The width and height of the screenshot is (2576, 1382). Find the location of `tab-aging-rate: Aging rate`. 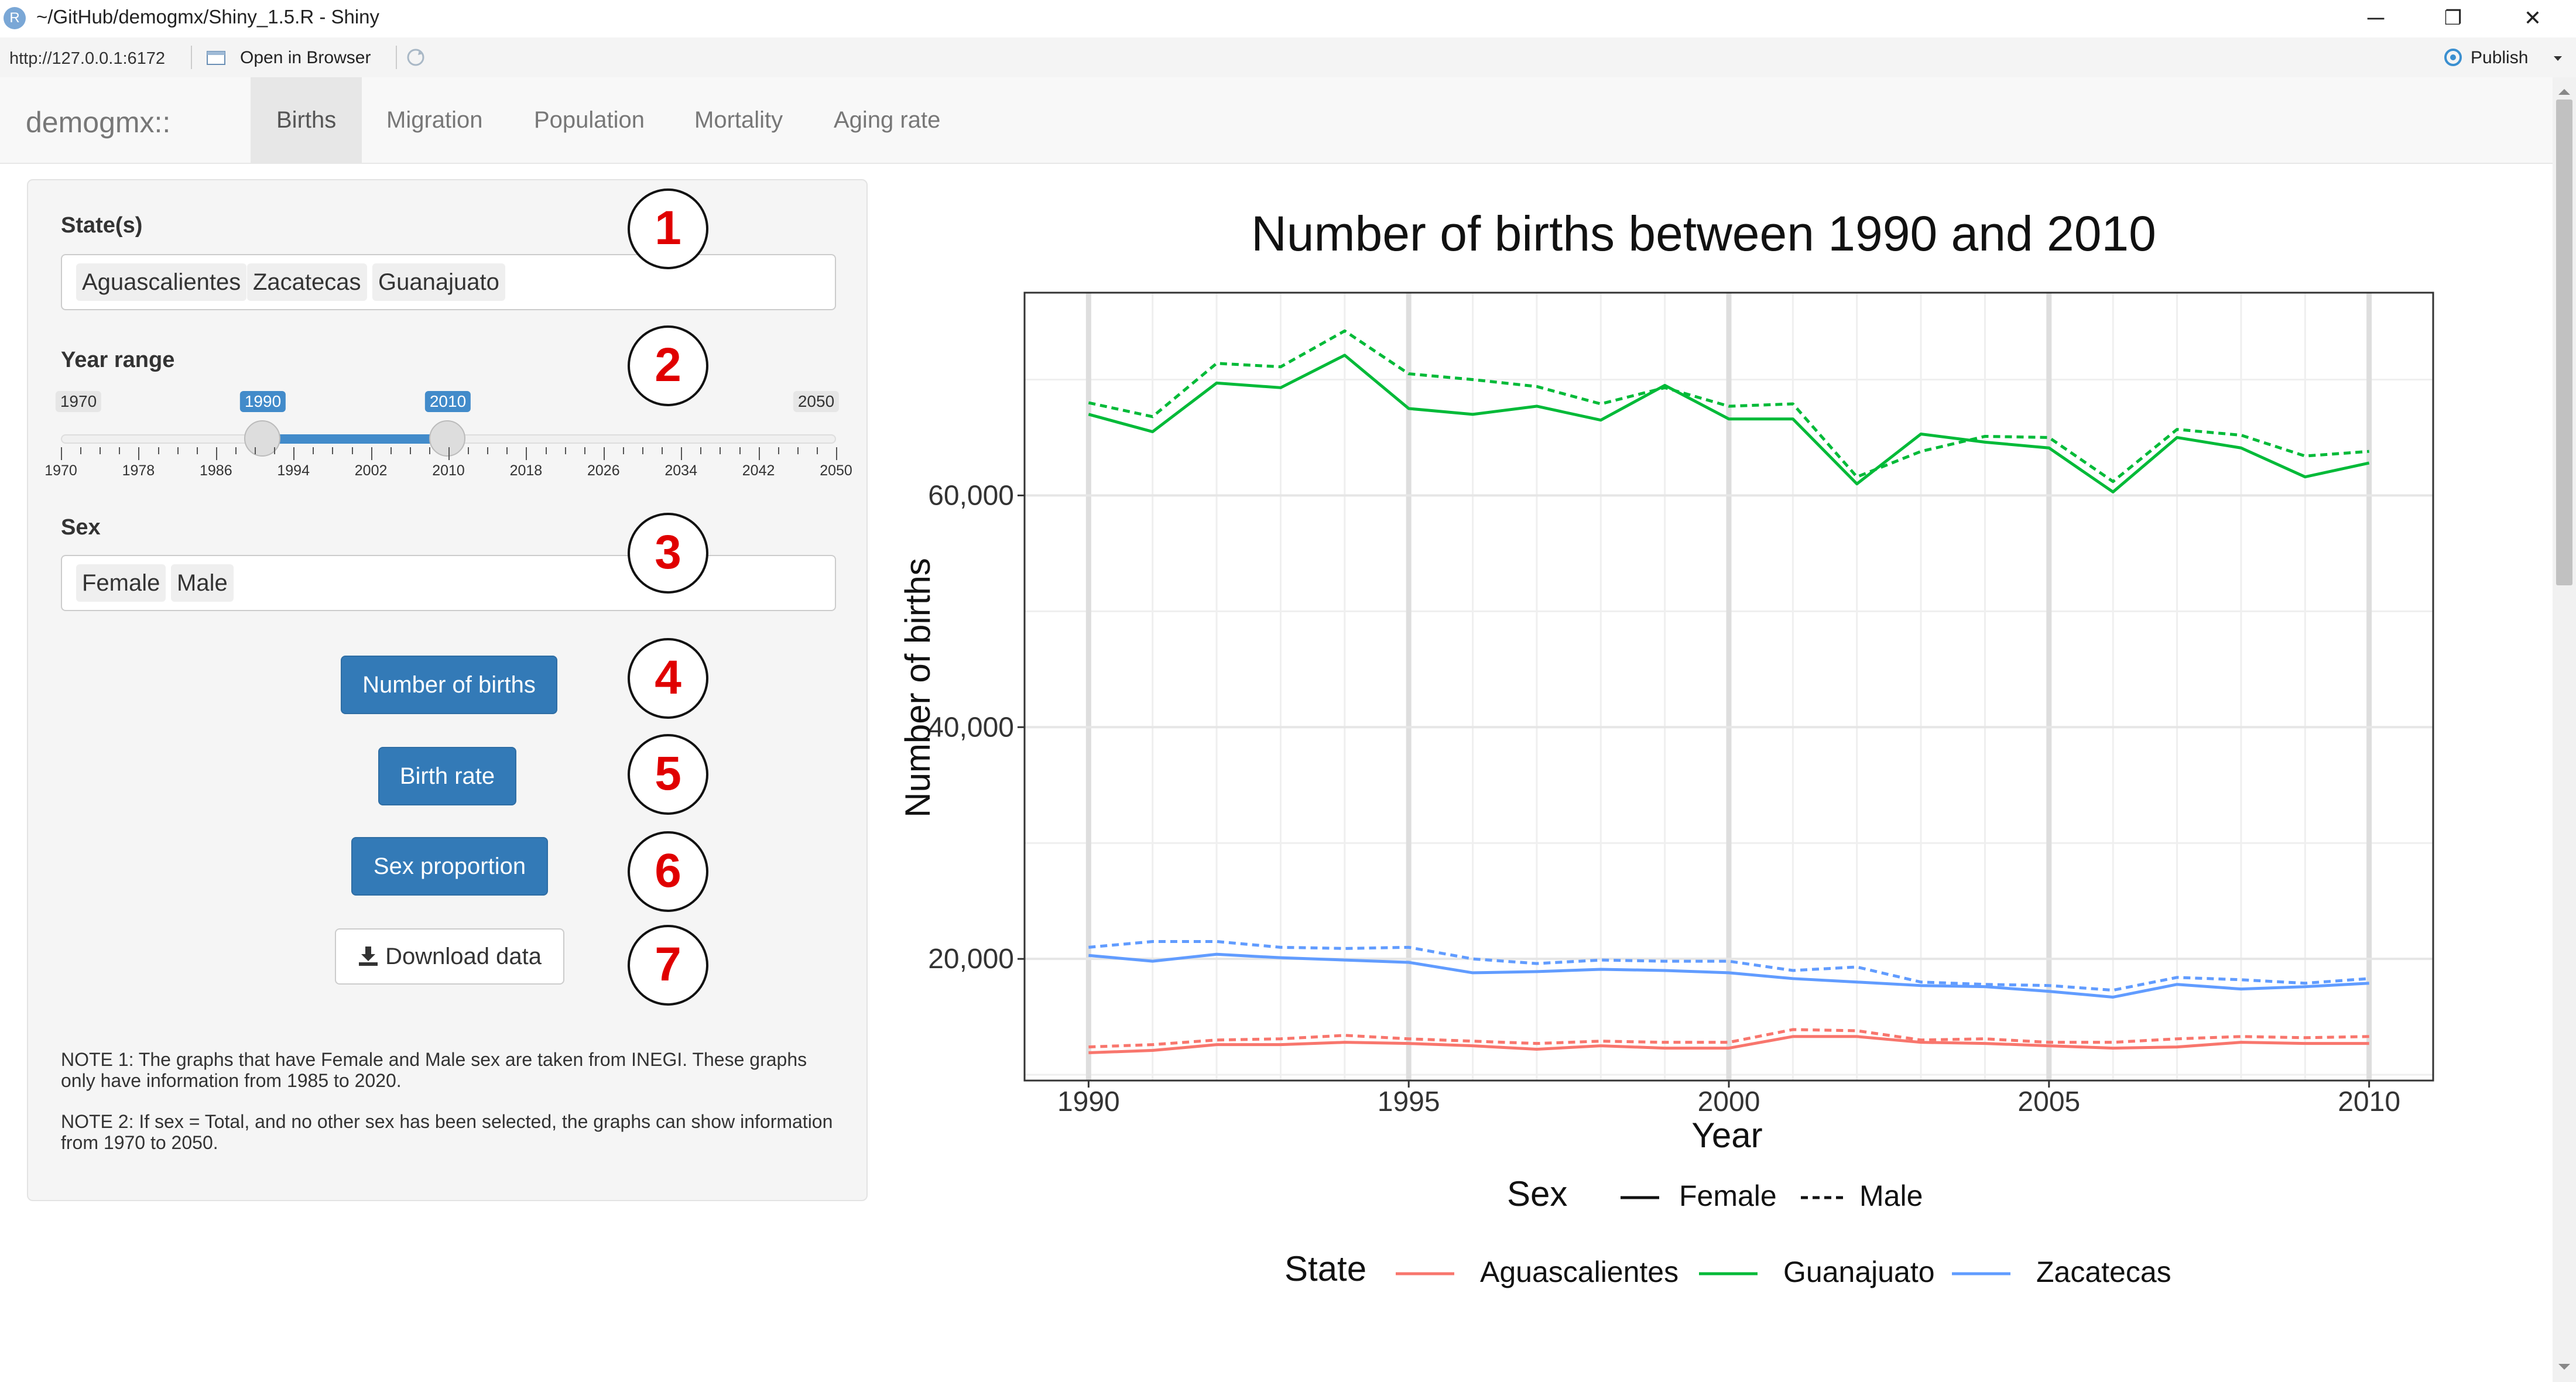

tab-aging-rate: Aging rate is located at coordinates (887, 120).